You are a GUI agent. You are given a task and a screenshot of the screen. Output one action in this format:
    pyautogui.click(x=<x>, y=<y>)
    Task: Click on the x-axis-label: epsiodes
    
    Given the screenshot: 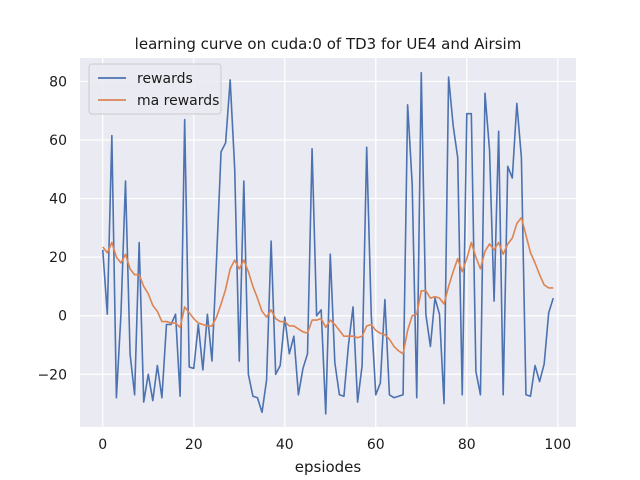 What is the action you would take?
    pyautogui.click(x=328, y=467)
    